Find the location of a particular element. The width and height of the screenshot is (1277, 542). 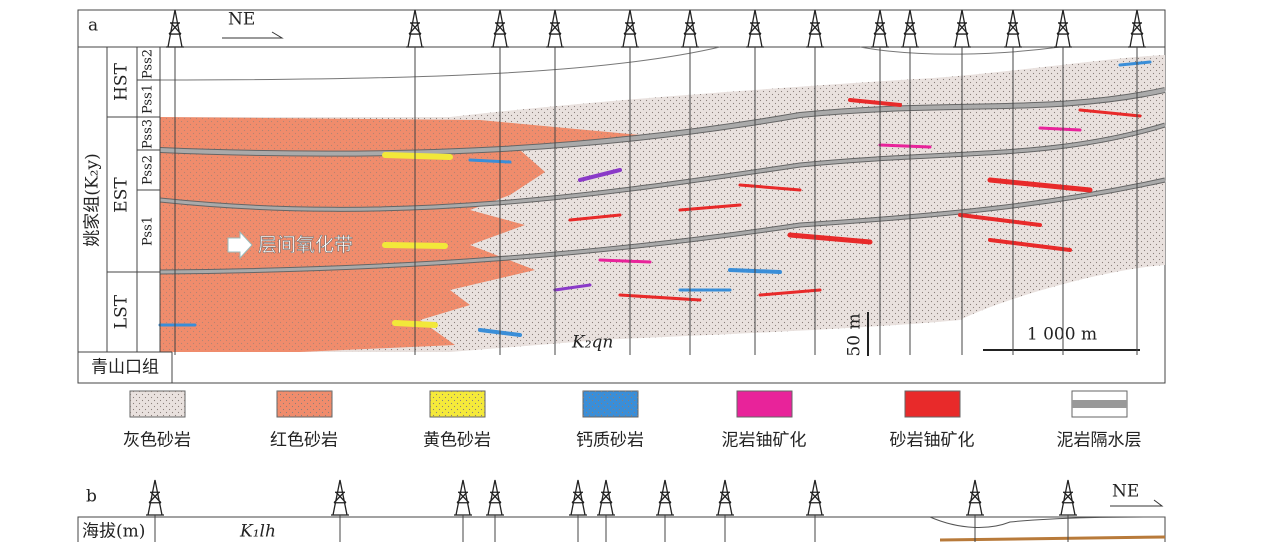

legend-item: 泥岩铀矿化 is located at coordinates (764, 420).